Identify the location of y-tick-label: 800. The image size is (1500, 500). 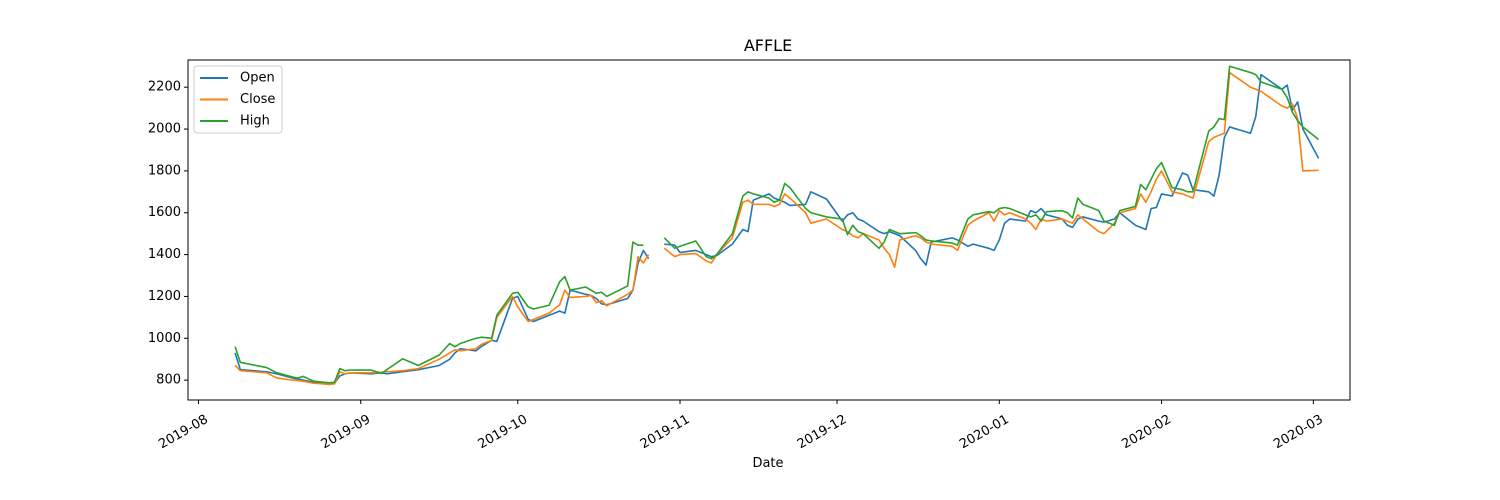
(168, 380).